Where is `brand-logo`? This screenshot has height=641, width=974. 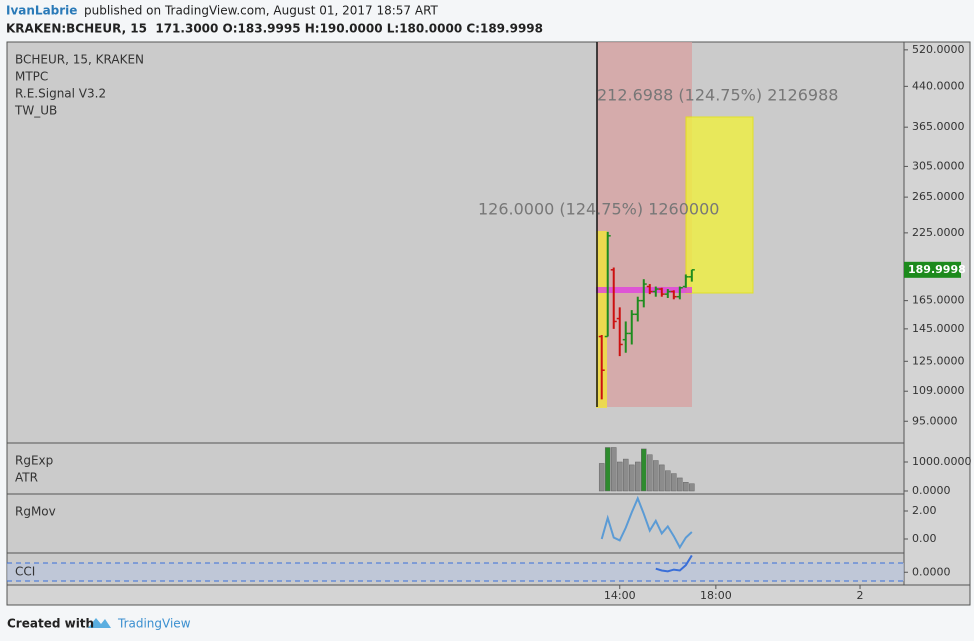
brand-logo is located at coordinates (99, 623).